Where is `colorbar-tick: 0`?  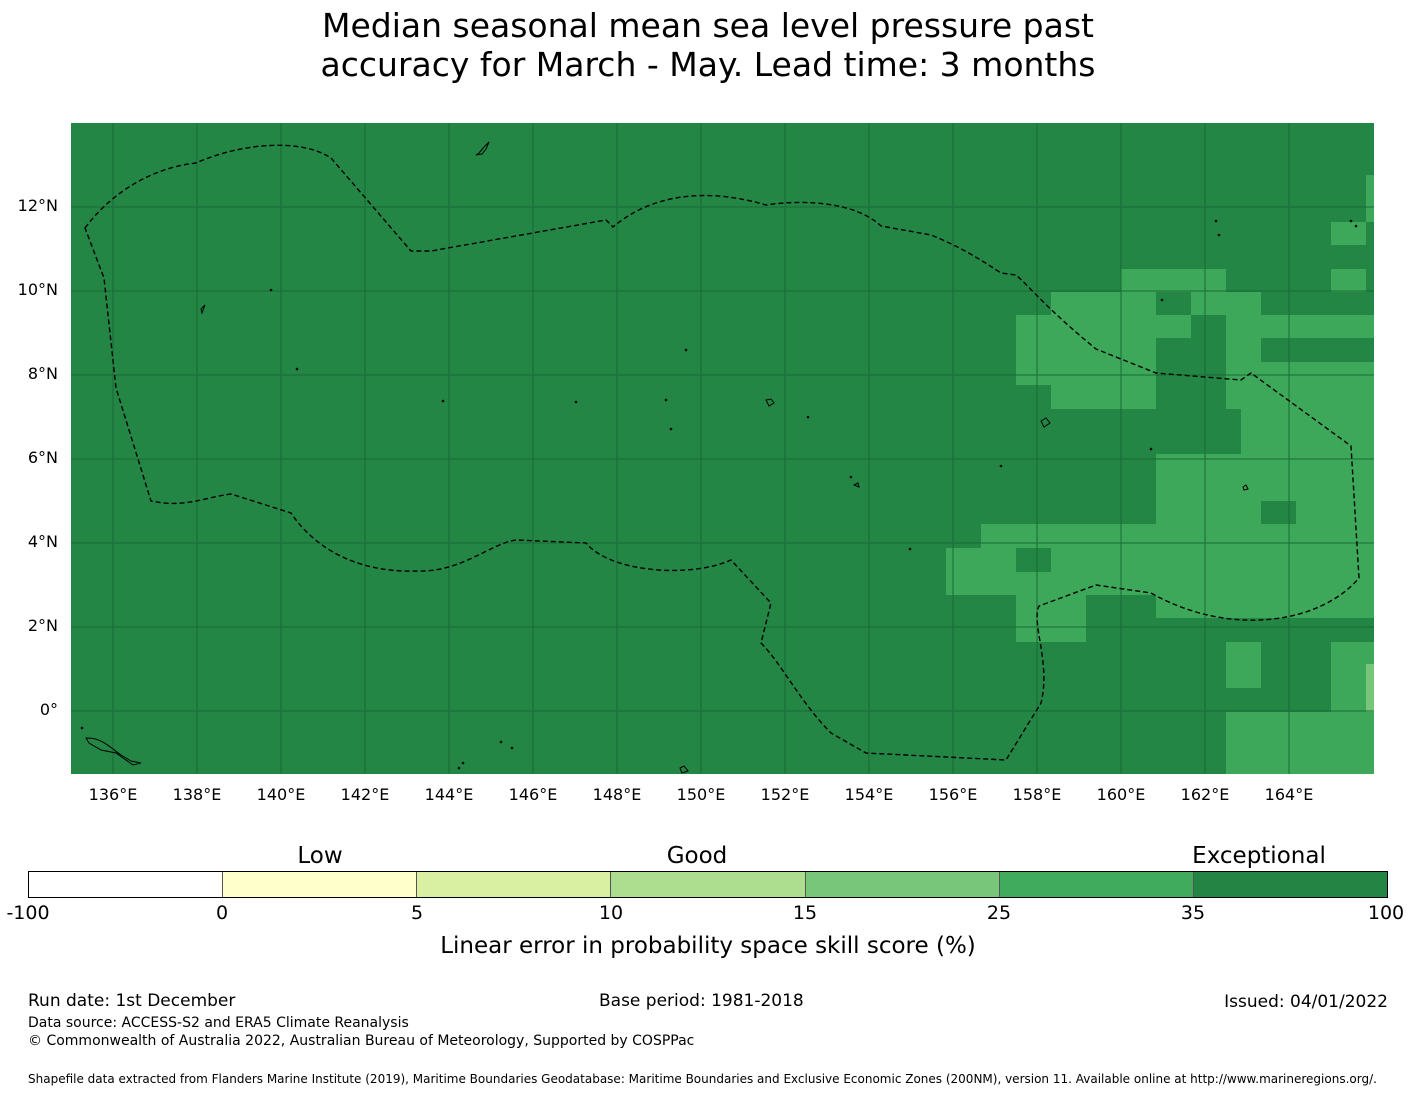 colorbar-tick: 0 is located at coordinates (222, 913).